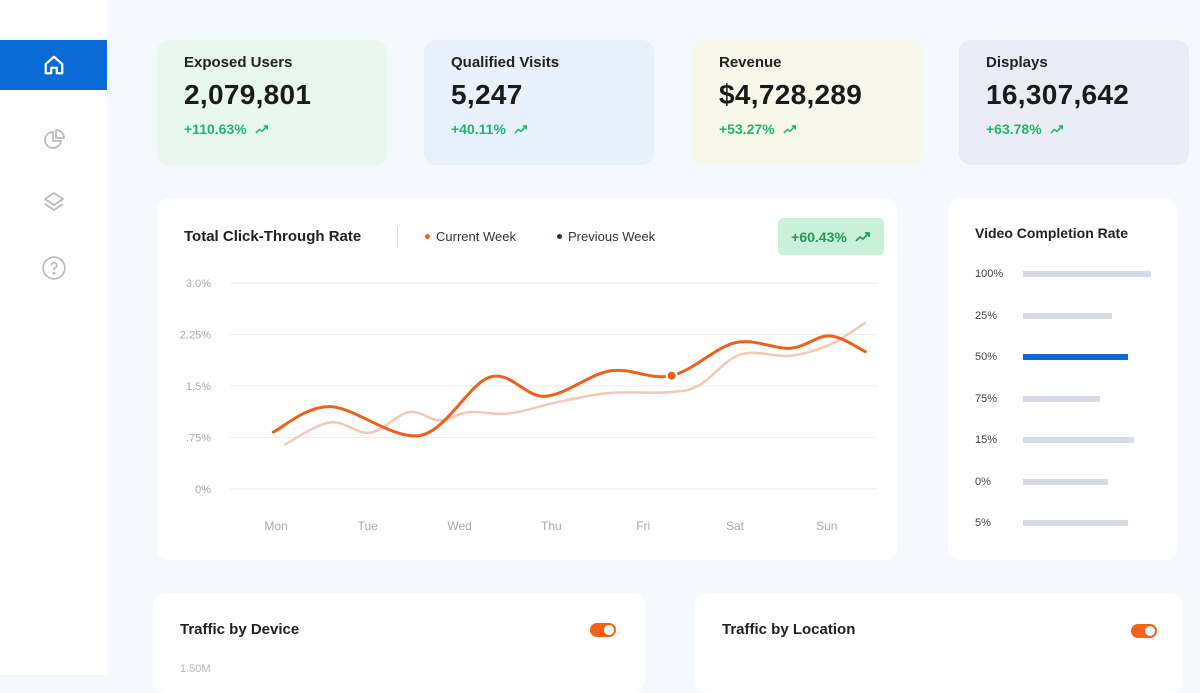 The width and height of the screenshot is (1200, 693). What do you see at coordinates (368, 526) in the screenshot?
I see `x-tick-label: Tue` at bounding box center [368, 526].